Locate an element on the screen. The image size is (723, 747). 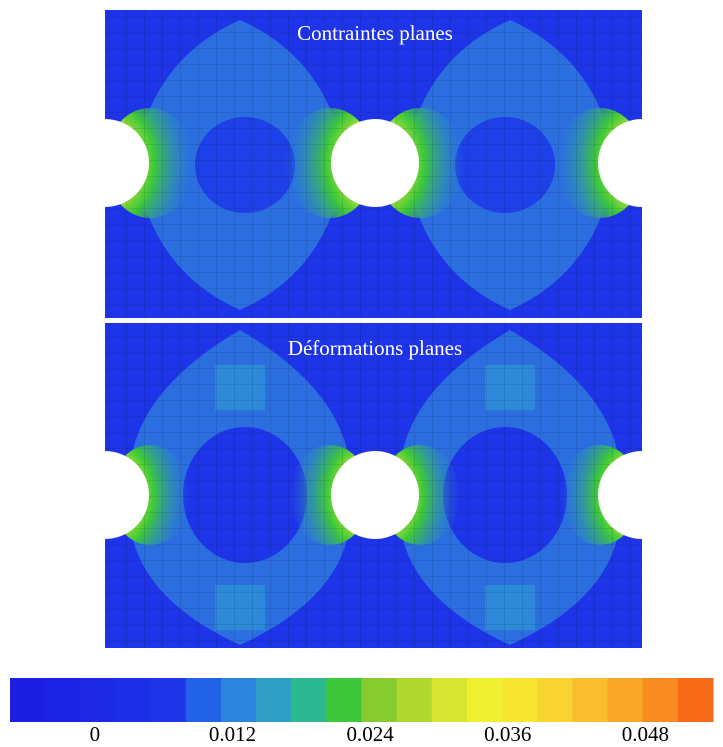
colorbar-tick-label: 0.036 is located at coordinates (507, 734).